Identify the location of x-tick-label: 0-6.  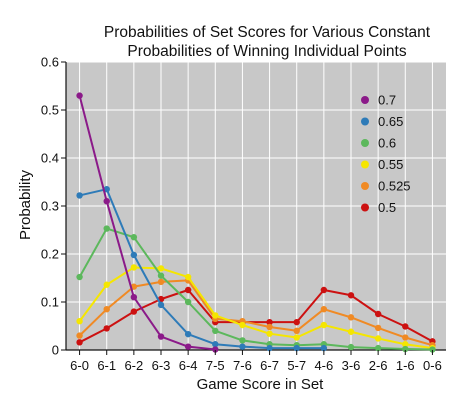
(432, 365).